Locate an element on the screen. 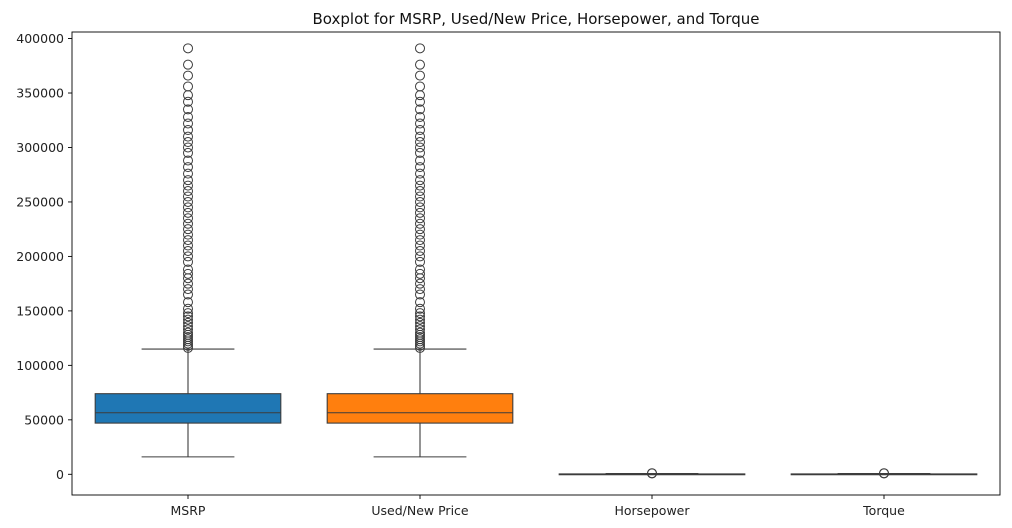 This screenshot has width=1012, height=528. x-tick-label: MSRP is located at coordinates (188, 510).